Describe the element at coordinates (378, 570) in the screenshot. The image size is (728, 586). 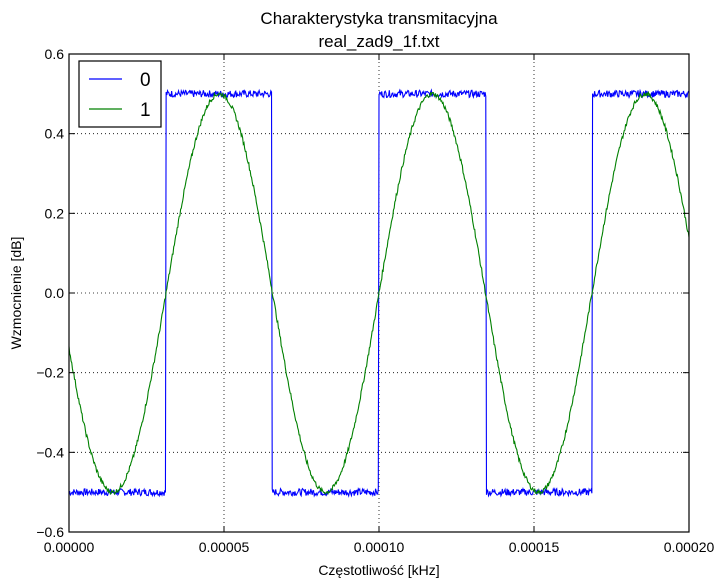
I see `x-axis-label: Częstotliwość [kHz]` at that location.